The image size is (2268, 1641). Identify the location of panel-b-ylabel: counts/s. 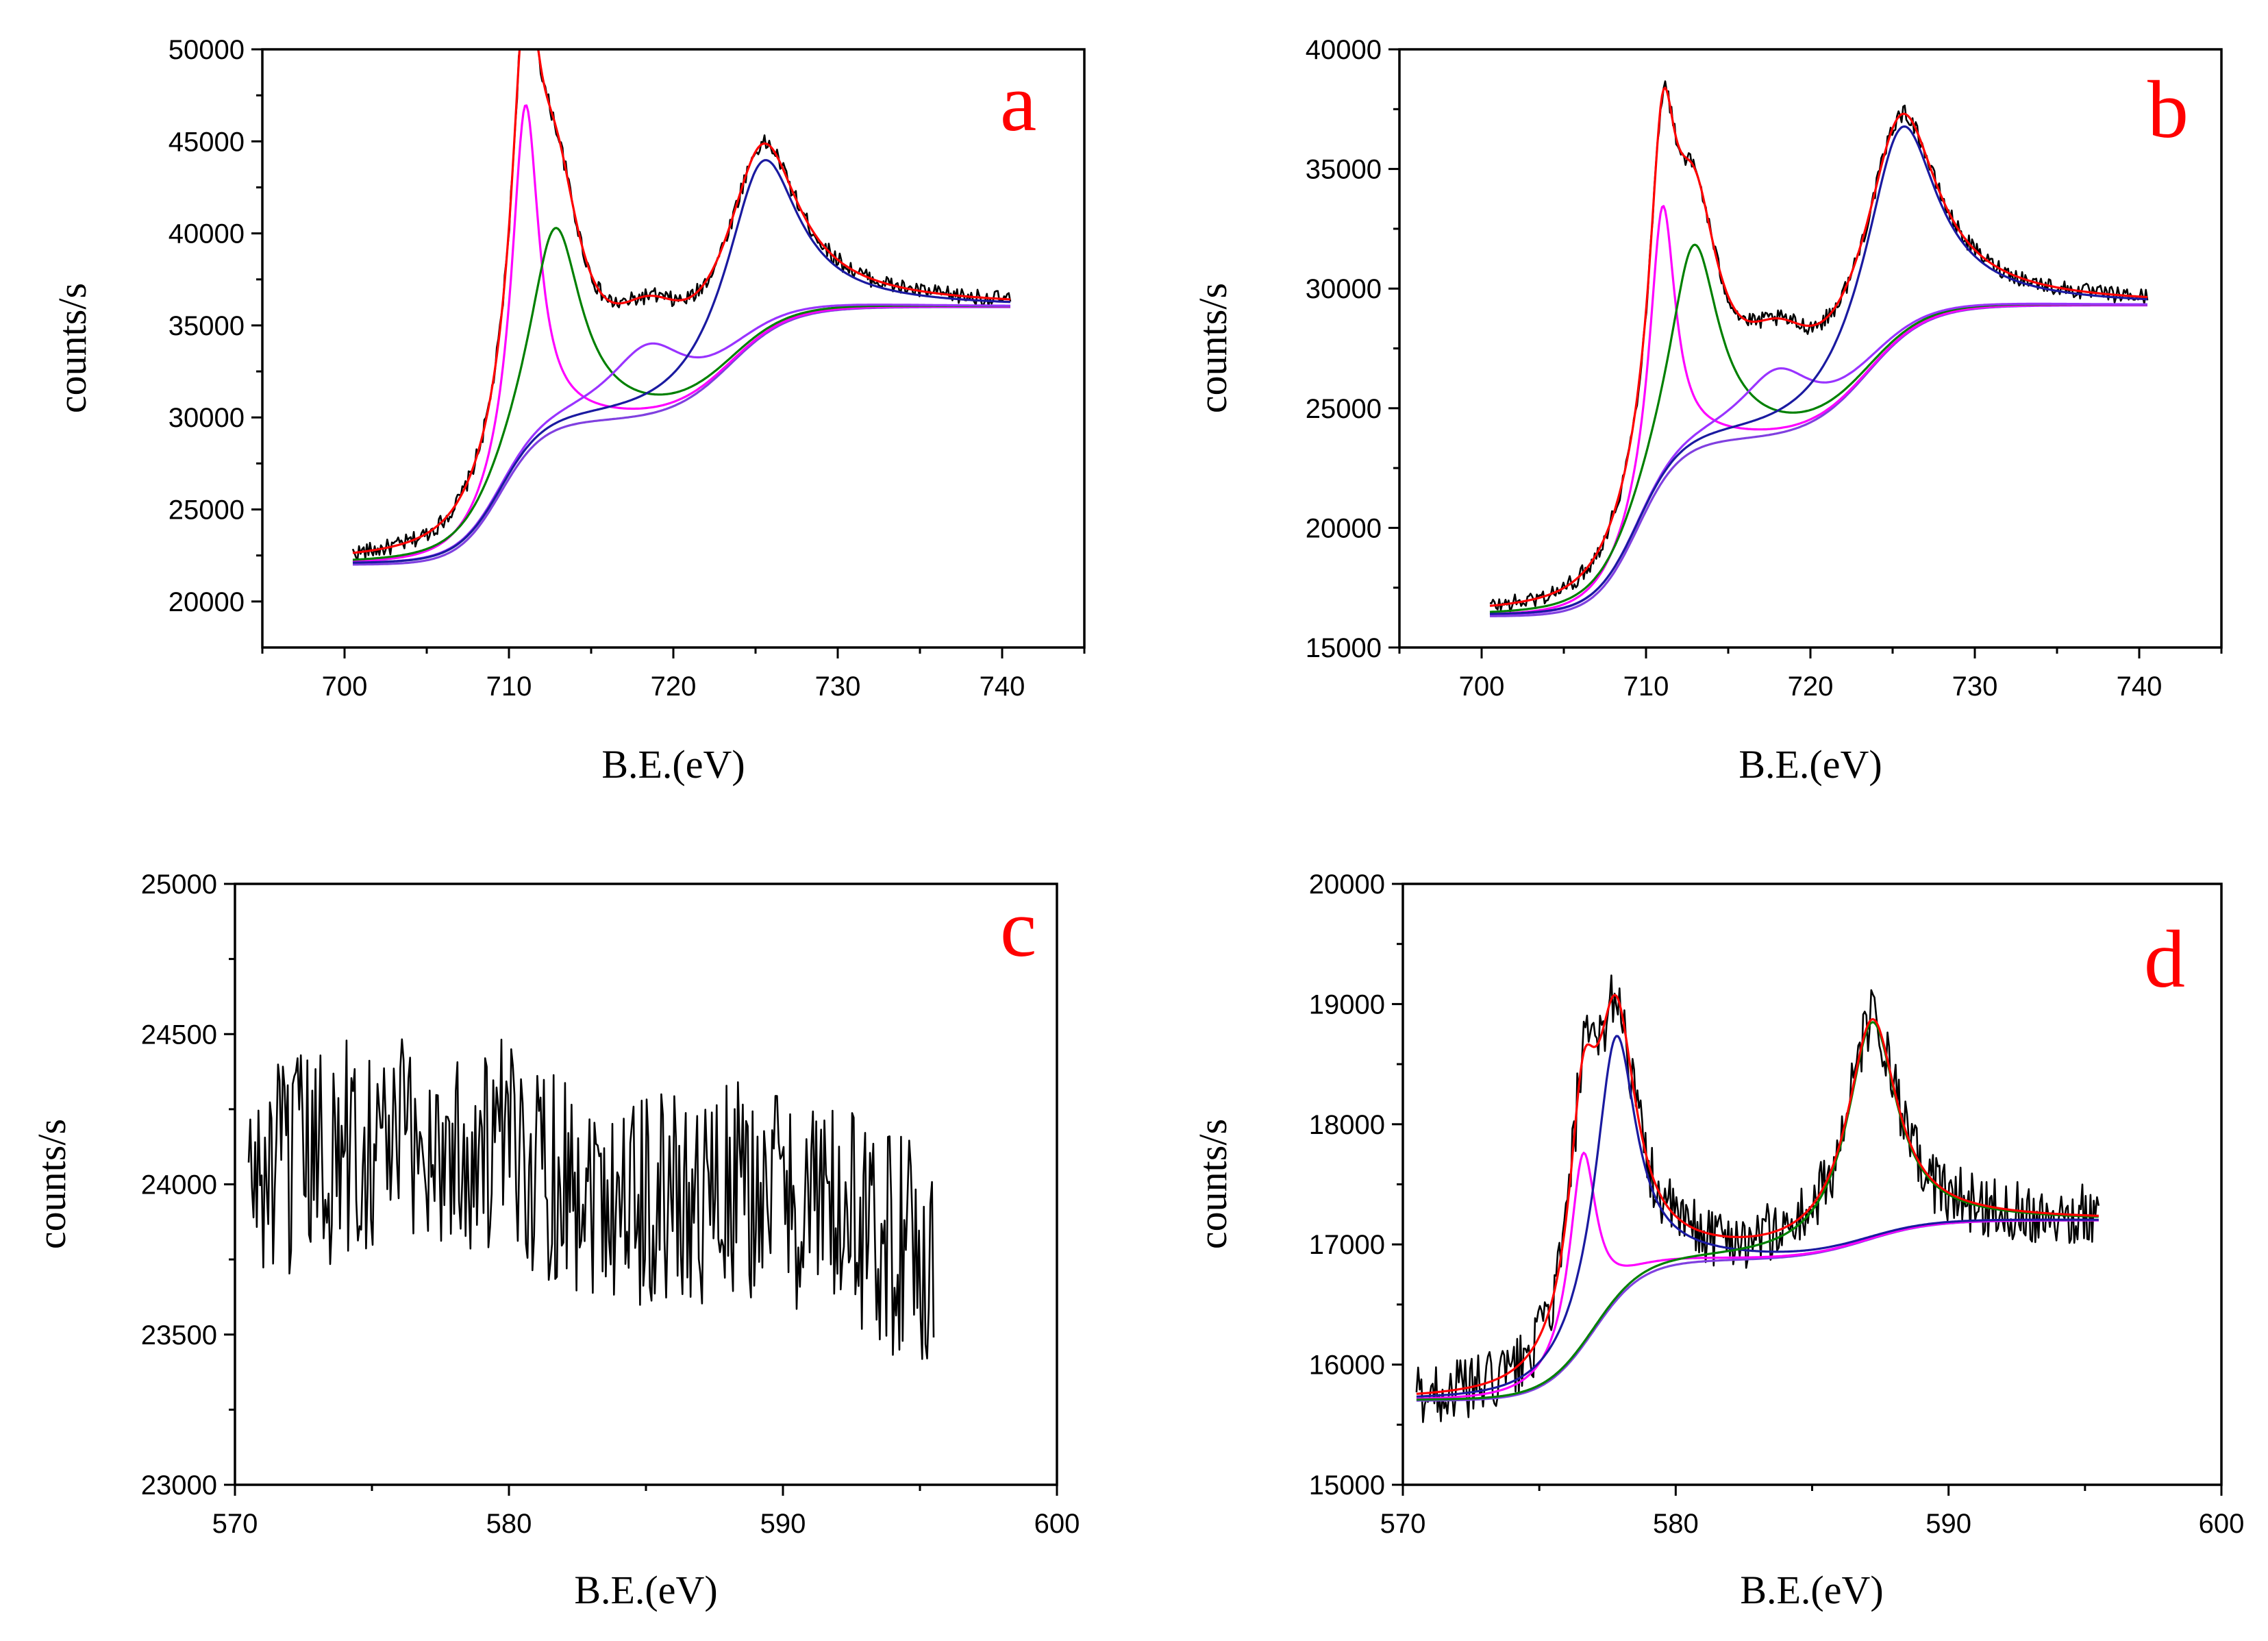
(1213, 348).